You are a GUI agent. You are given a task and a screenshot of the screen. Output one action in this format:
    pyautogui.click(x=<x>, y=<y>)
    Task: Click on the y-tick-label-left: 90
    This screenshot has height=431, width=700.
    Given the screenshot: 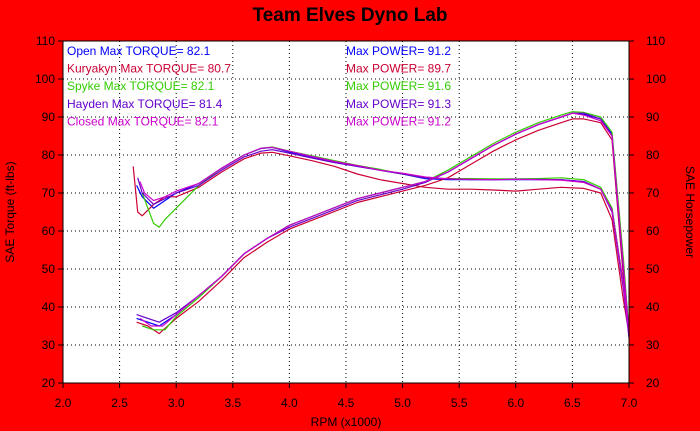 What is the action you would take?
    pyautogui.click(x=49, y=117)
    